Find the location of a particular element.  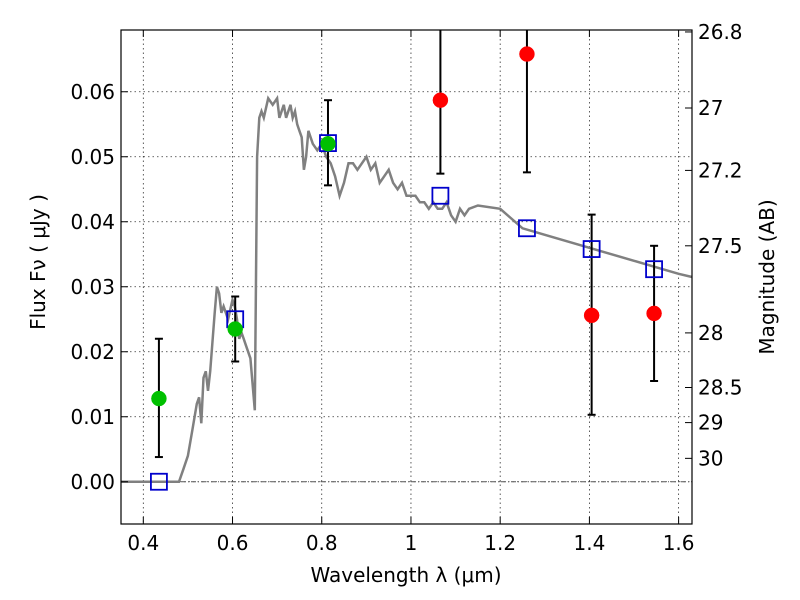

x-tick-label: 0.6 is located at coordinates (233, 543).